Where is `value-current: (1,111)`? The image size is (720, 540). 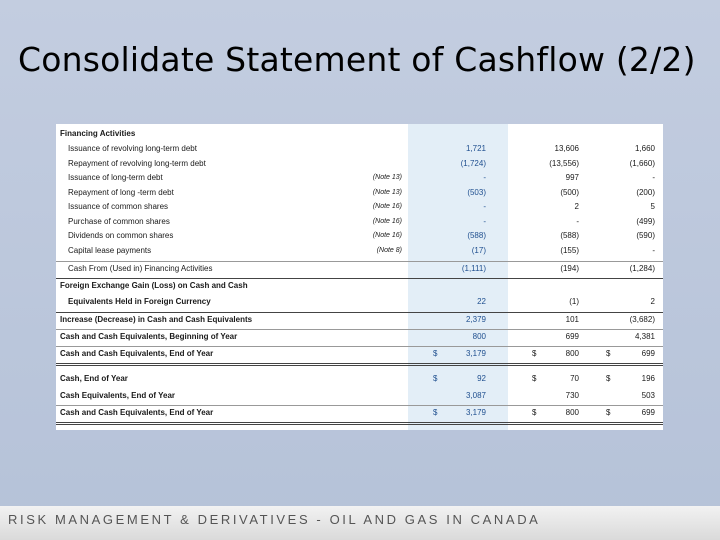
value-current: (1,111) is located at coordinates (473, 268).